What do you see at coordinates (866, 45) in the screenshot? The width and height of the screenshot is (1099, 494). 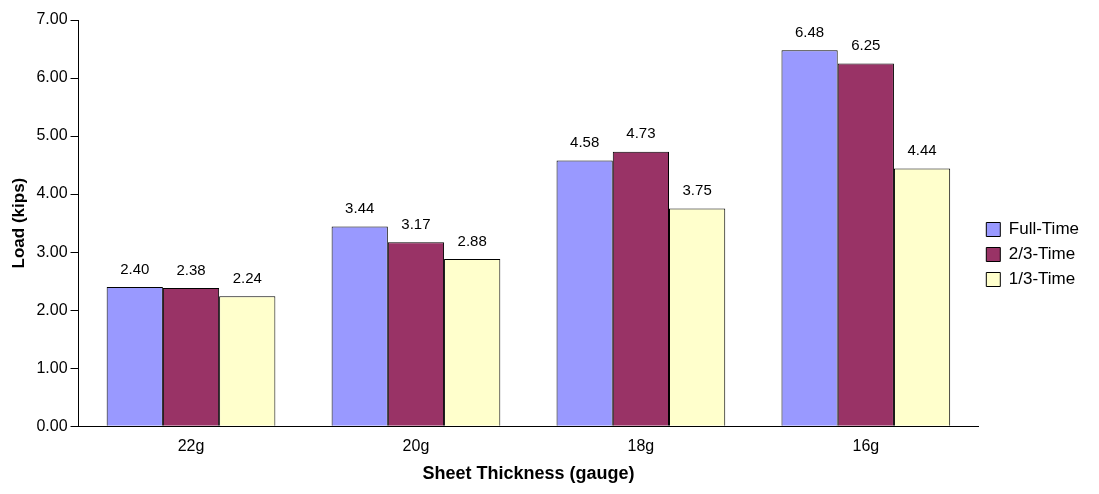 I see `data-label: 6.25` at bounding box center [866, 45].